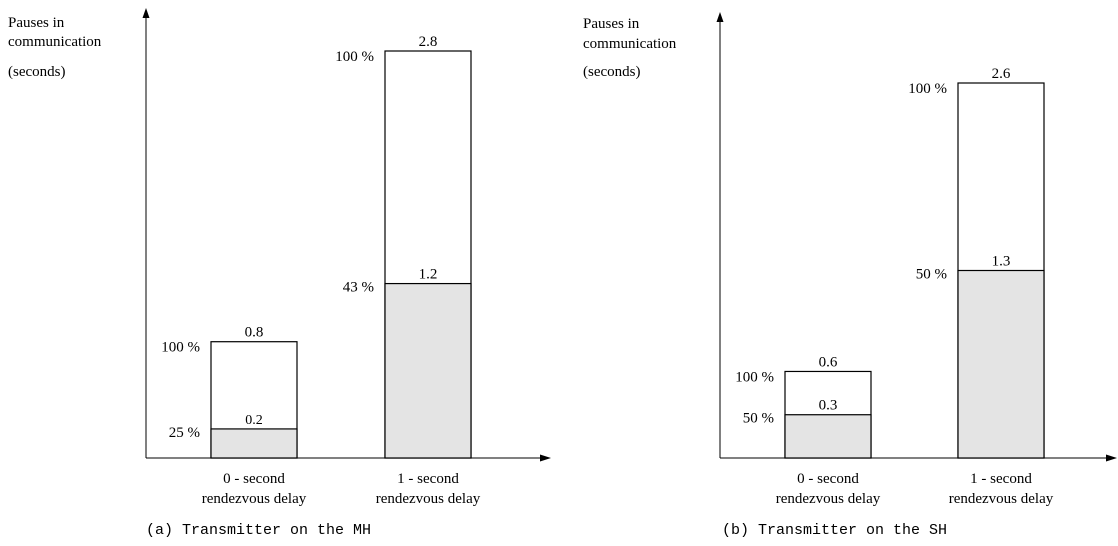 The height and width of the screenshot is (546, 1118). I want to click on part-value-label-1: 1.3, so click(1001, 262).